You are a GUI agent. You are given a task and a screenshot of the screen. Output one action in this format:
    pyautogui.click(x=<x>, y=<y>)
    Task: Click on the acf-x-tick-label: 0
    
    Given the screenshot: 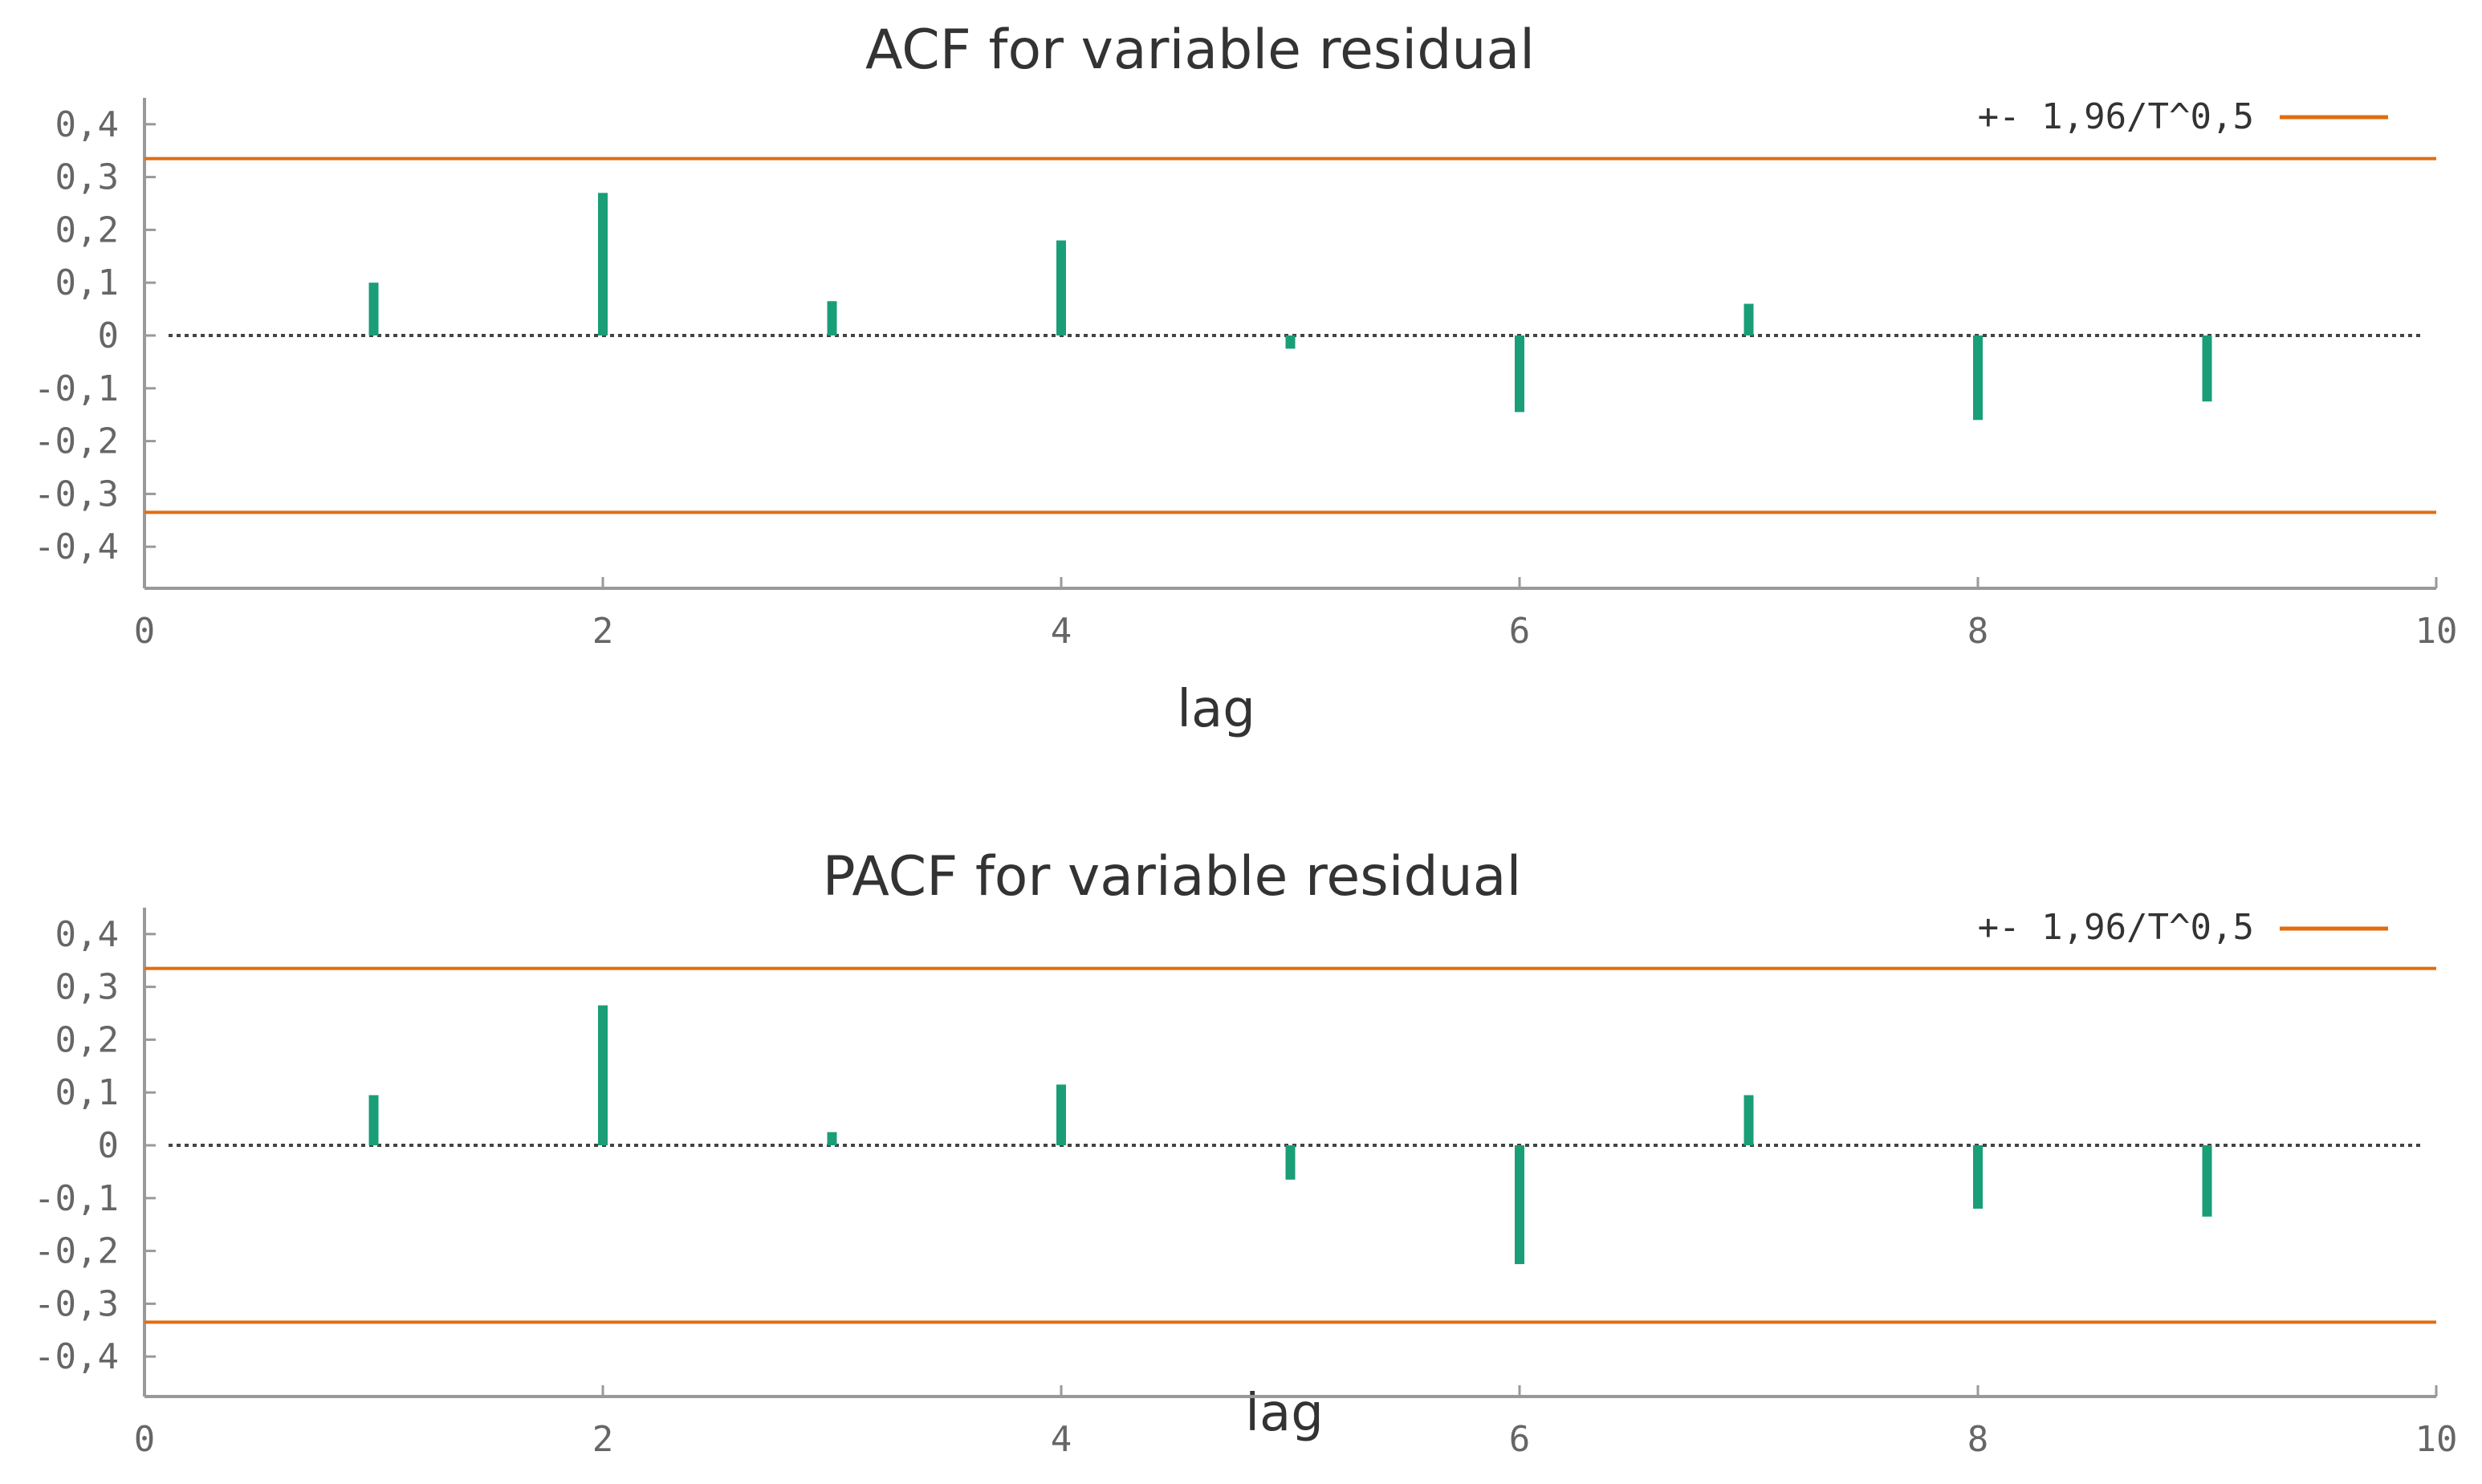 What is the action you would take?
    pyautogui.click(x=145, y=631)
    